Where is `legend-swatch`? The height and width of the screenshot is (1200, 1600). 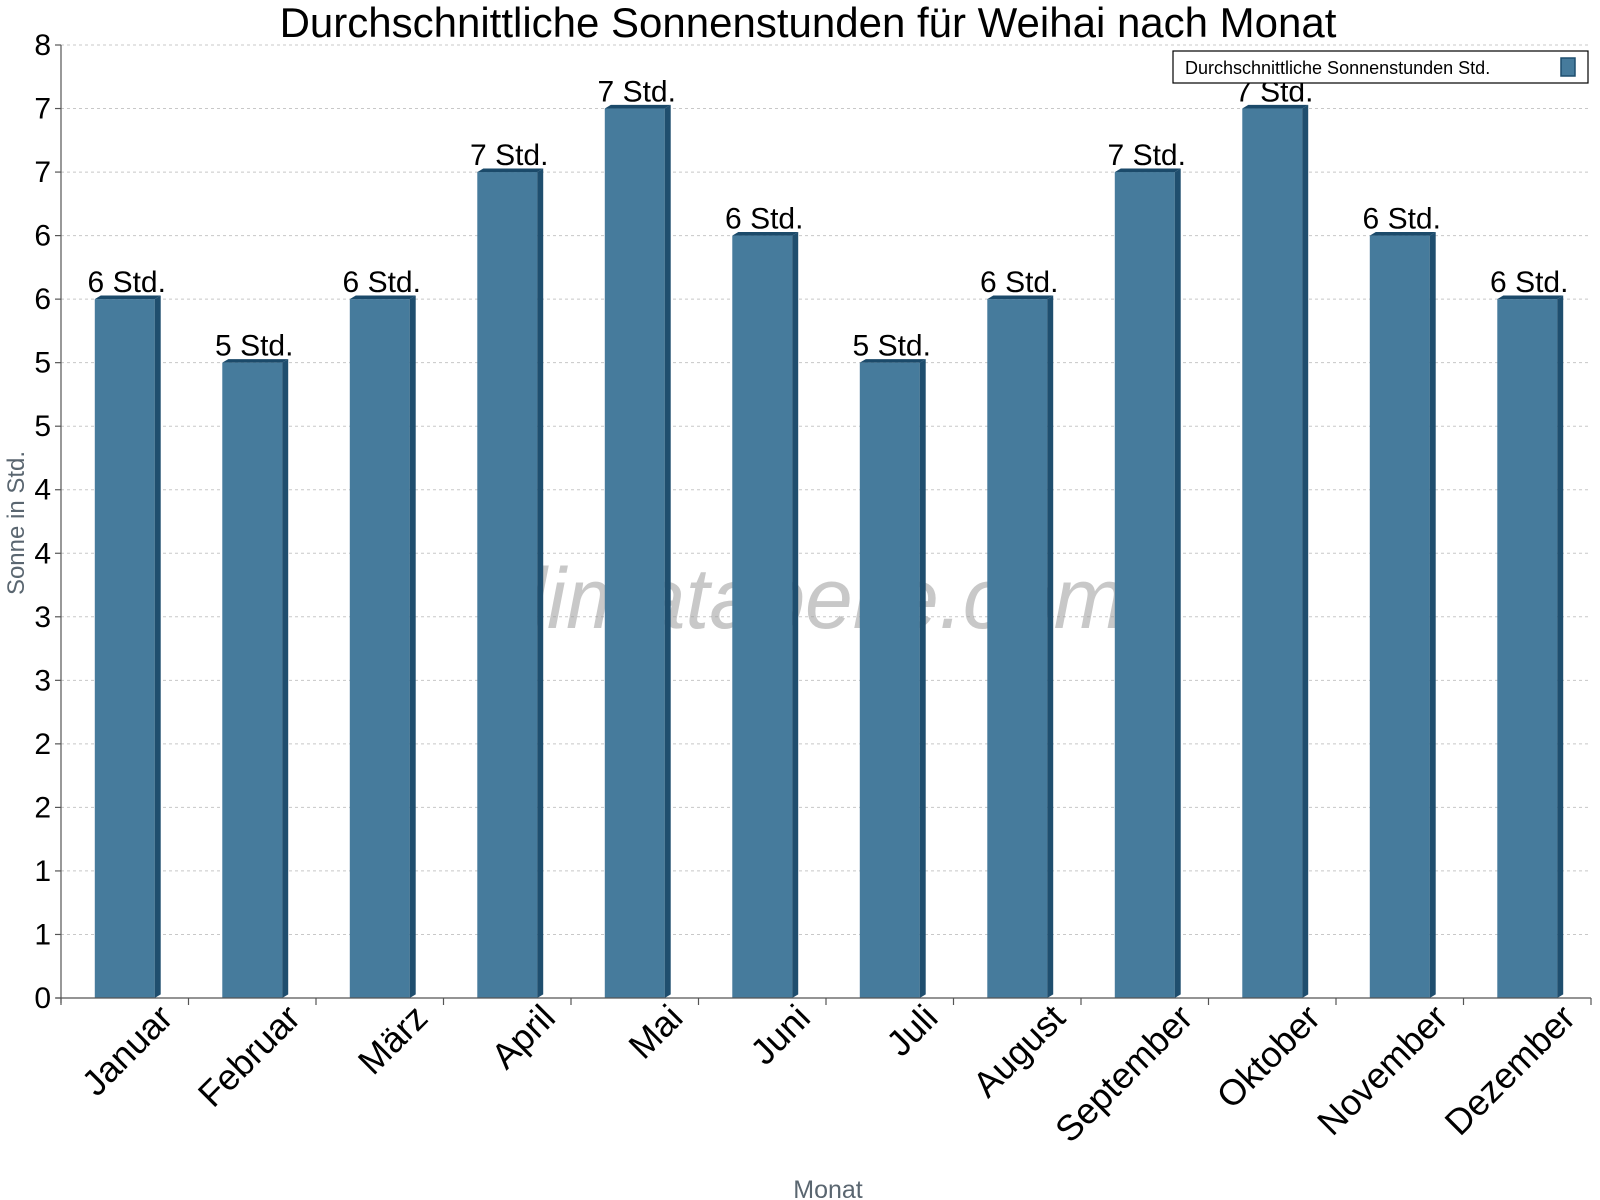
legend-swatch is located at coordinates (1568, 67).